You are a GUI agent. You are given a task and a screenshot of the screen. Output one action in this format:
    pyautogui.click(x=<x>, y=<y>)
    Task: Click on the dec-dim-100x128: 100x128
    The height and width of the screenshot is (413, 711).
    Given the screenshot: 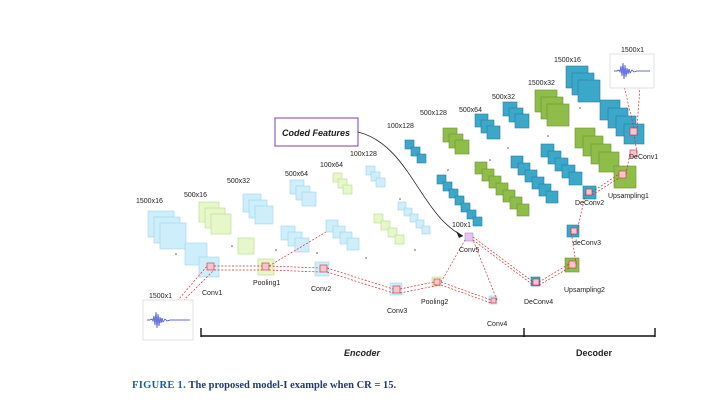 What is the action you would take?
    pyautogui.click(x=400, y=126)
    